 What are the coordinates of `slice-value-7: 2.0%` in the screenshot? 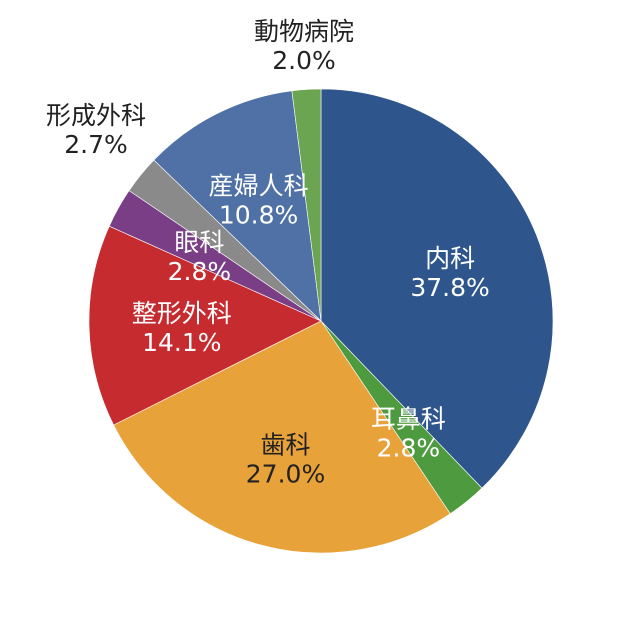 It's located at (304, 60).